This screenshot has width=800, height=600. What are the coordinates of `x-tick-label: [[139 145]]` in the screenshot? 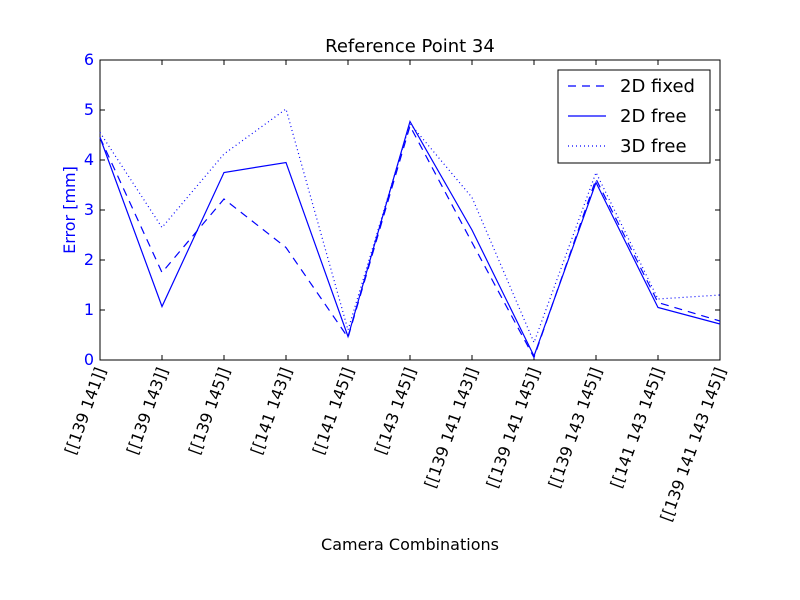 It's located at (209, 411).